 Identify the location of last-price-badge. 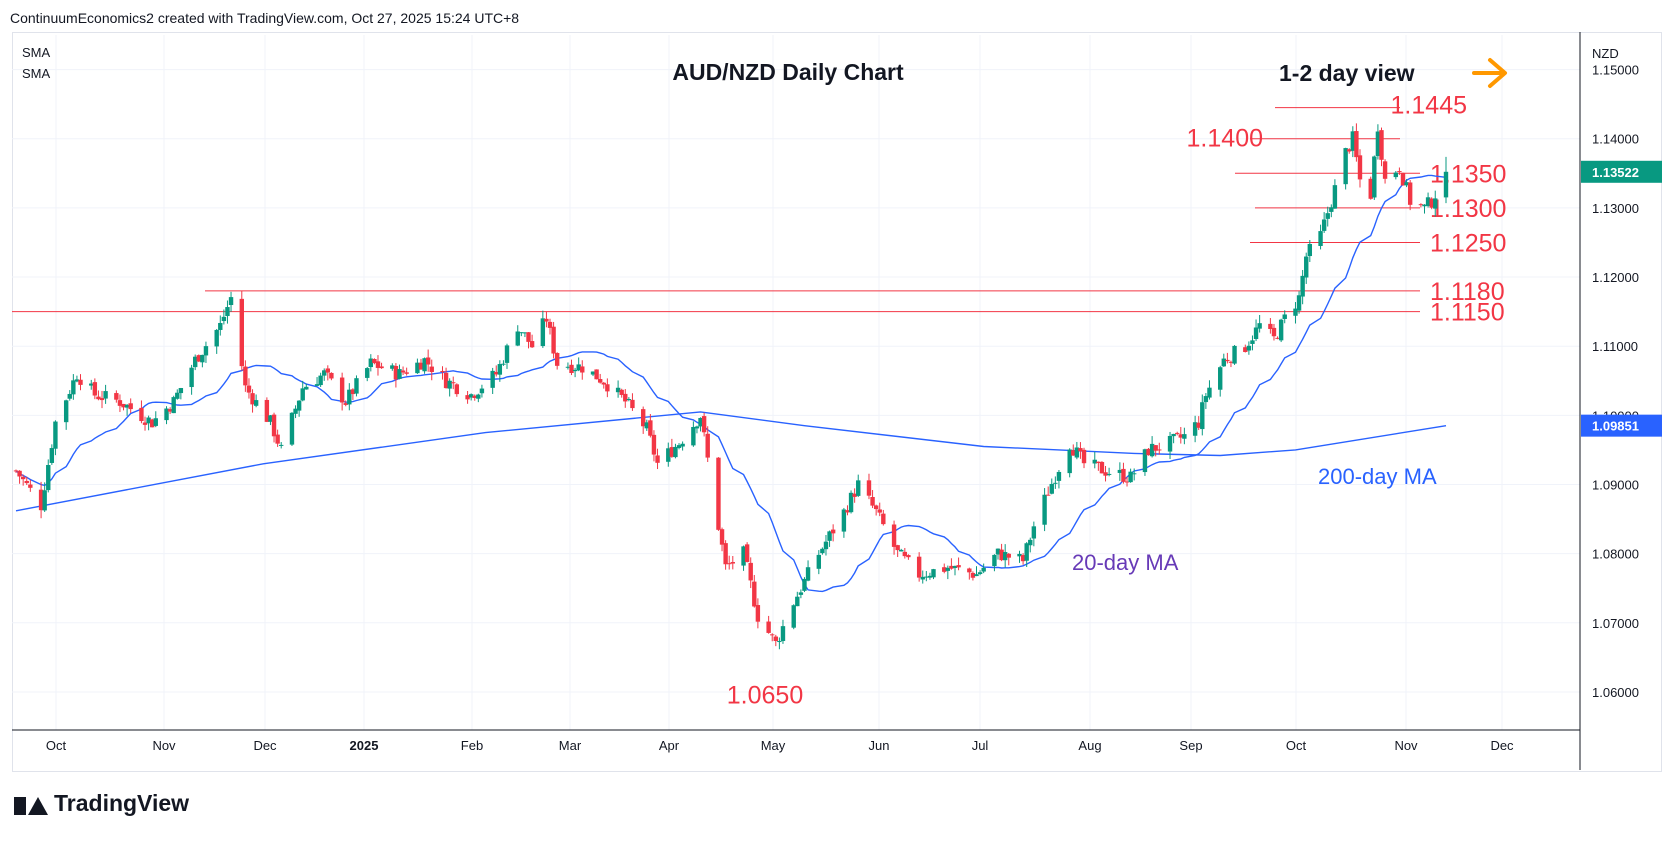
(1621, 171).